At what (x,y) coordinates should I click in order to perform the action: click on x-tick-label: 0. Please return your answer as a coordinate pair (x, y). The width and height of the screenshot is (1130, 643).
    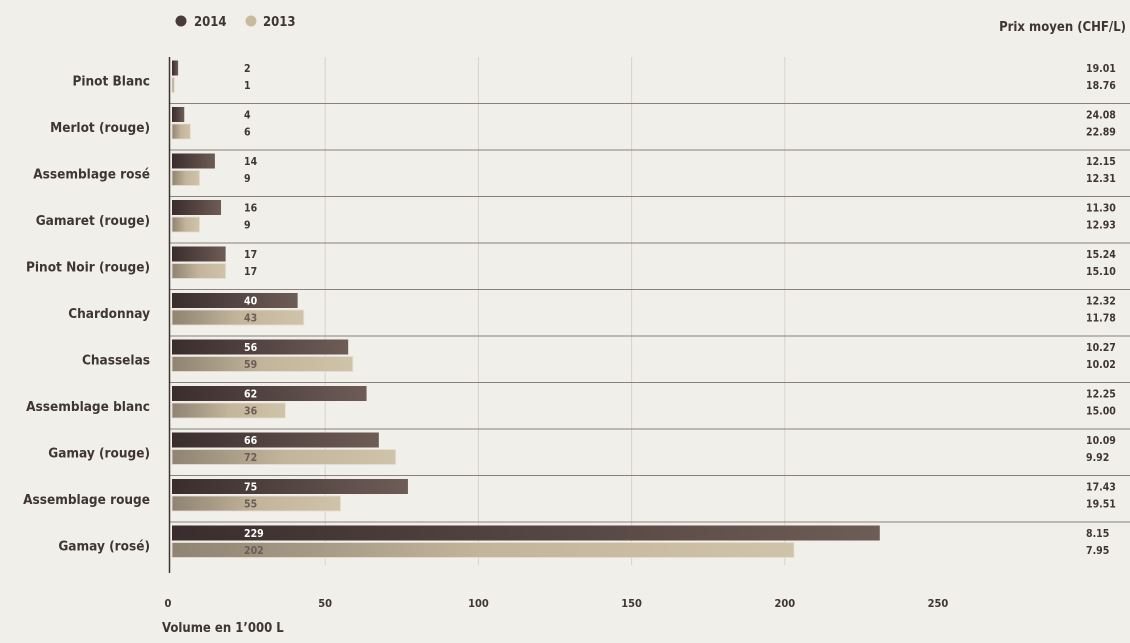
    Looking at the image, I should click on (168, 603).